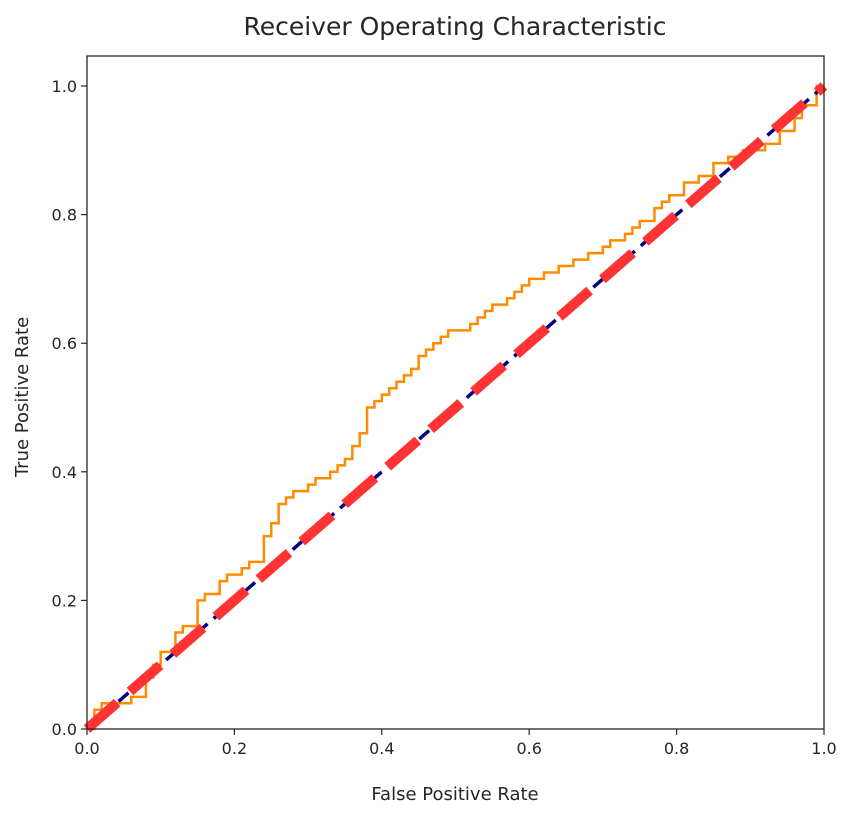 The image size is (851, 817). Describe the element at coordinates (64, 600) in the screenshot. I see `y-tick-label: 0.2` at that location.